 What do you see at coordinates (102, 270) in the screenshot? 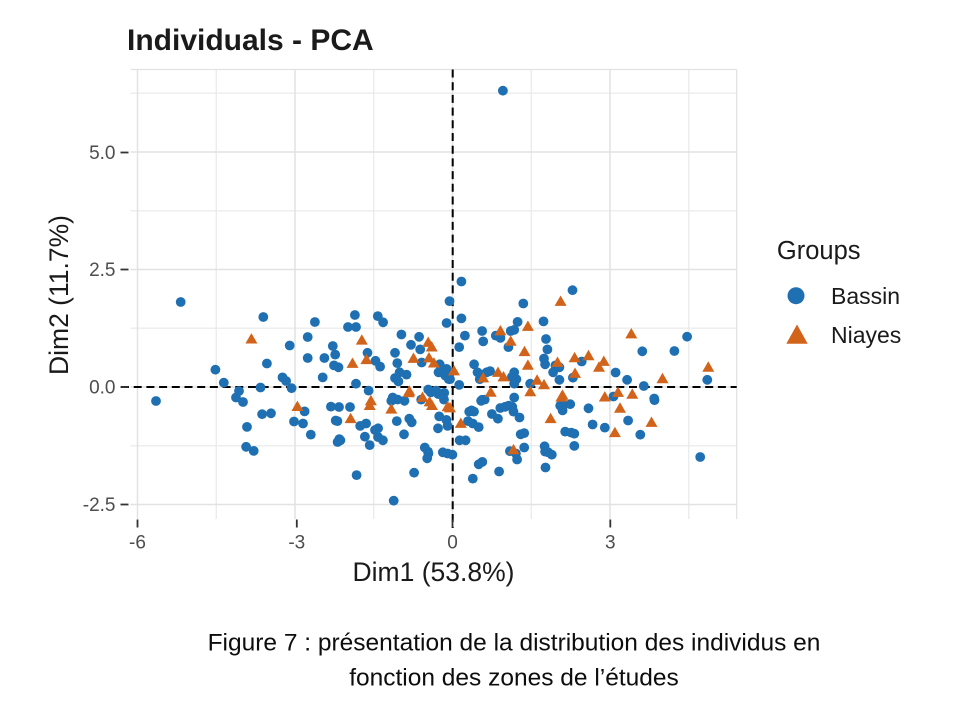
I see `svg-text: 2.5` at bounding box center [102, 270].